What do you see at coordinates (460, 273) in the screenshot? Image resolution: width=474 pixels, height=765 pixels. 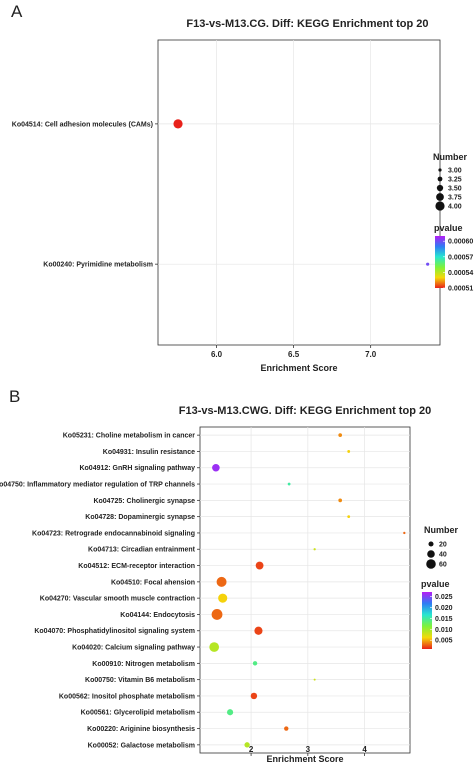 I see `color-legend-label: 0.00054` at bounding box center [460, 273].